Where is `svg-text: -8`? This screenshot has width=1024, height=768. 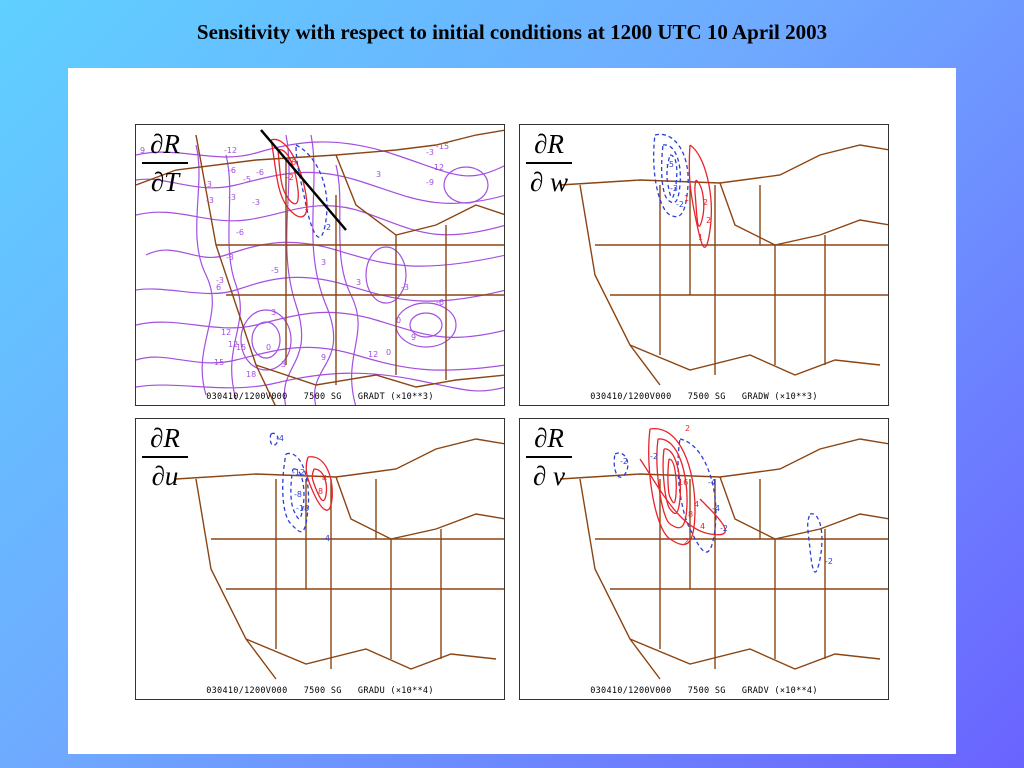
svg-text: -8 is located at coordinates (298, 494).